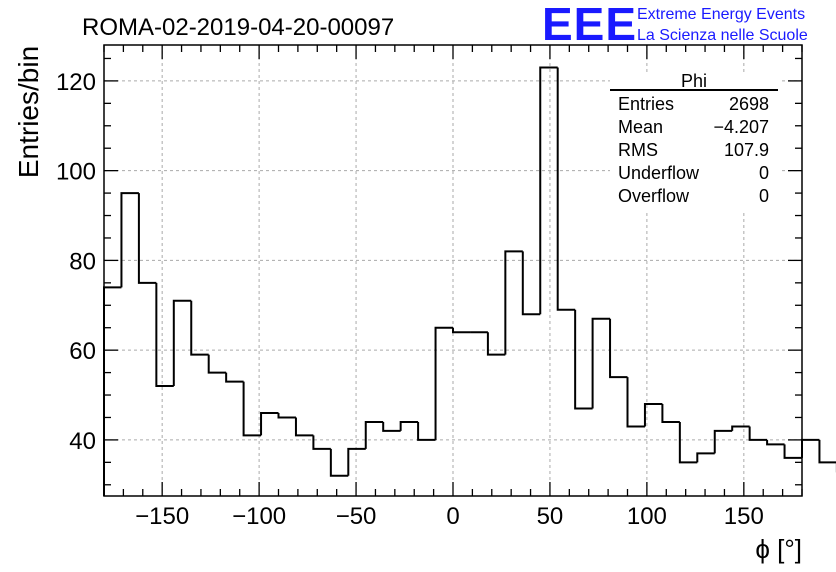 The image size is (836, 572). Describe the element at coordinates (638, 150) in the screenshot. I see `stats-row-label: RMS` at that location.